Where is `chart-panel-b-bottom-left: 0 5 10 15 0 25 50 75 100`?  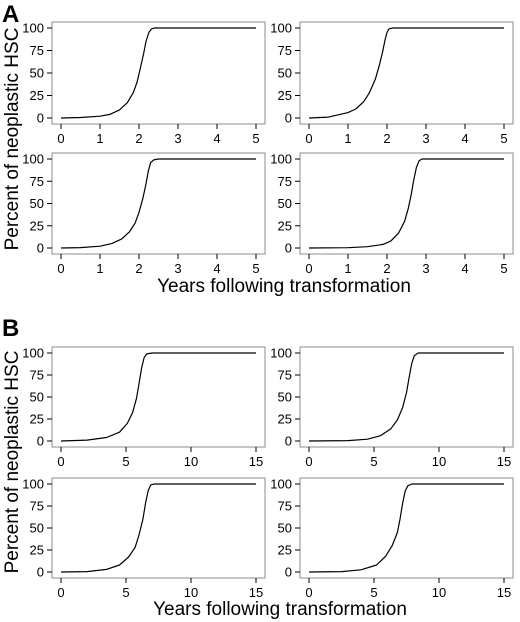
chart-panel-b-bottom-left: 0 5 10 15 0 25 50 75 100 is located at coordinates (144, 538).